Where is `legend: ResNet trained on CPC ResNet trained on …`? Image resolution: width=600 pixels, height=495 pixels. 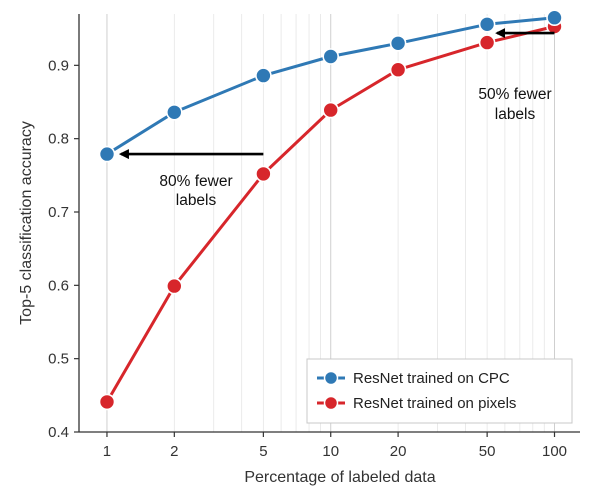
legend: ResNet trained on CPC ResNet trained on … is located at coordinates (439, 391).